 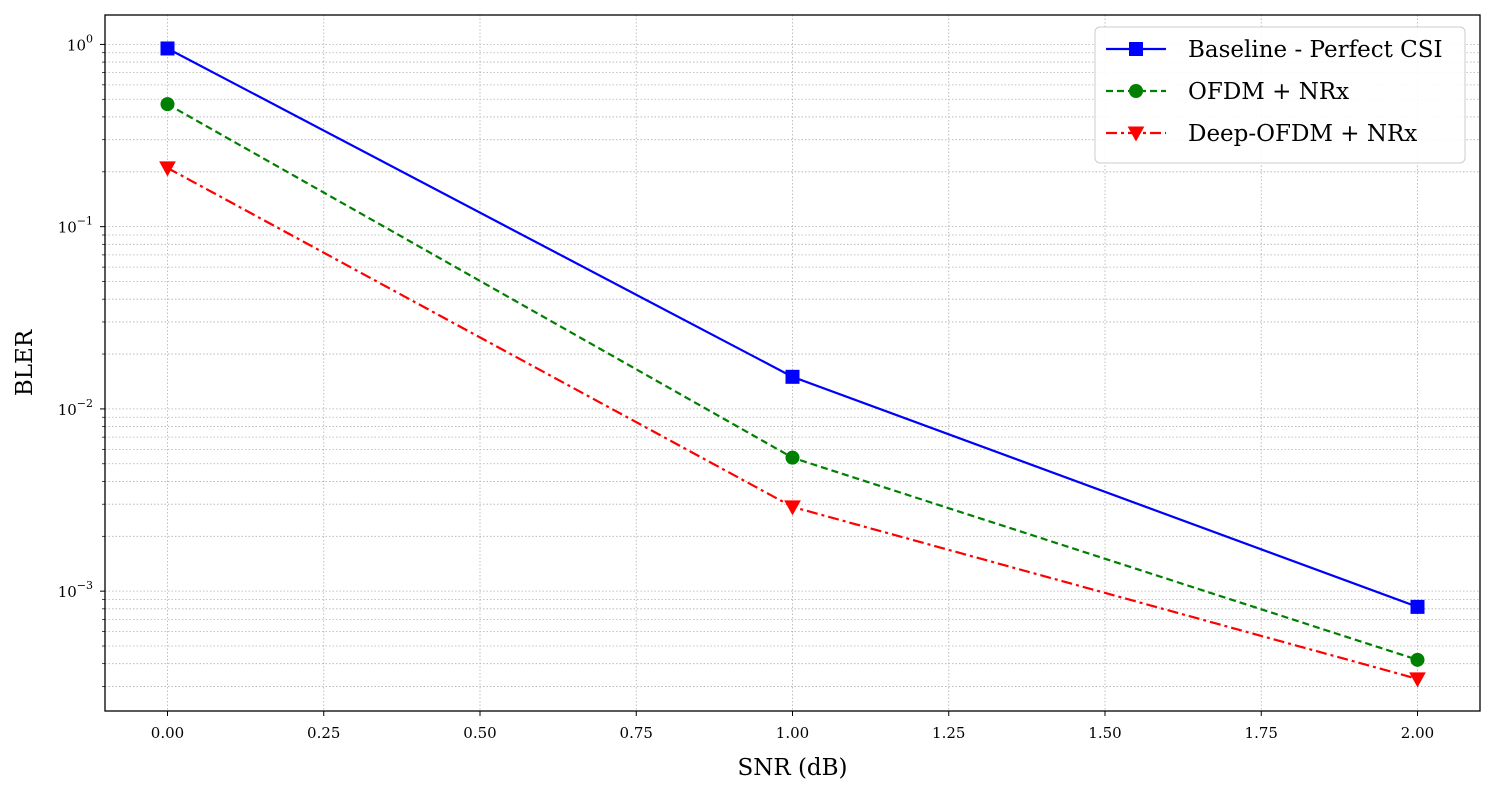 I want to click on x-axis-label: SNR (dB), so click(x=792, y=768).